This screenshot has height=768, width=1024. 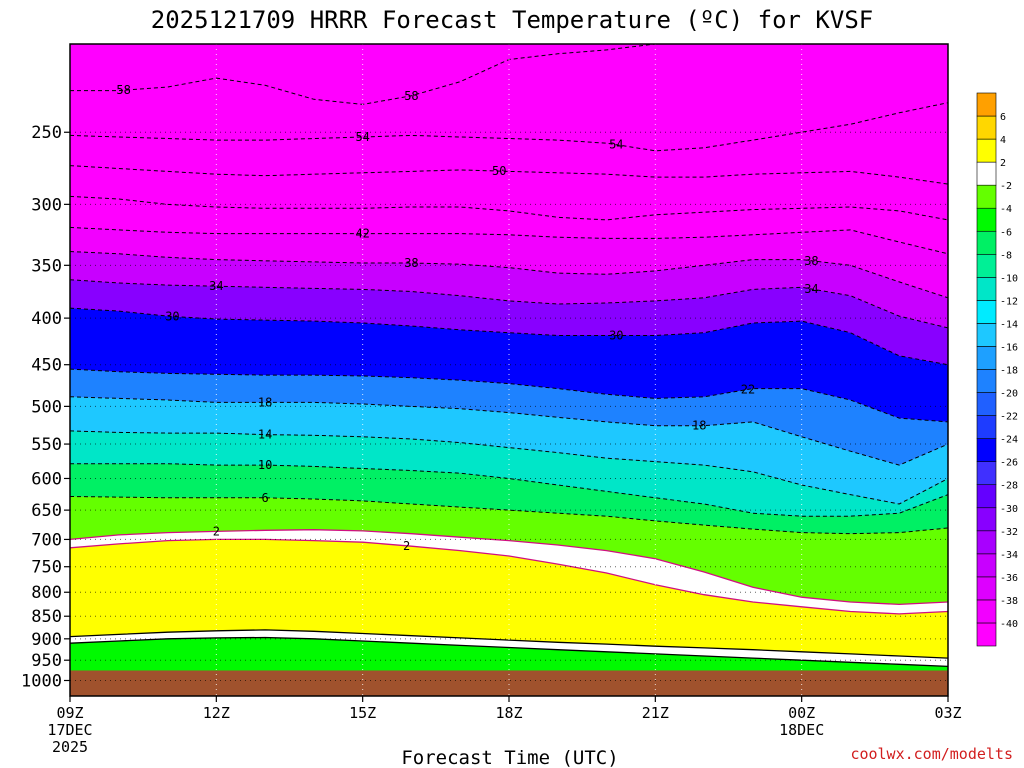 I want to click on x-tick-label: 03Z, so click(x=947, y=713).